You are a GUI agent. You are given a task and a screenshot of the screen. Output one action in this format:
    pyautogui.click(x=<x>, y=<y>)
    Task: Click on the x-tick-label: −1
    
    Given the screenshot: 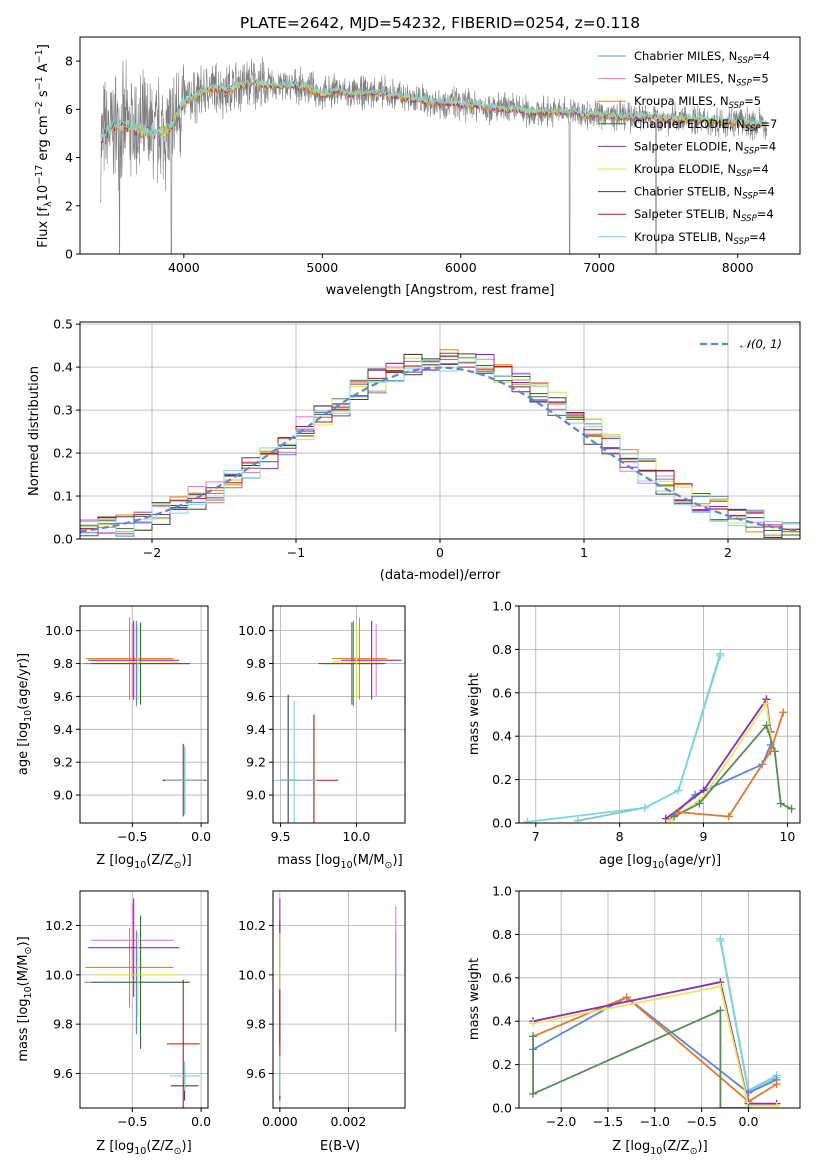 What is the action you would take?
    pyautogui.click(x=296, y=552)
    